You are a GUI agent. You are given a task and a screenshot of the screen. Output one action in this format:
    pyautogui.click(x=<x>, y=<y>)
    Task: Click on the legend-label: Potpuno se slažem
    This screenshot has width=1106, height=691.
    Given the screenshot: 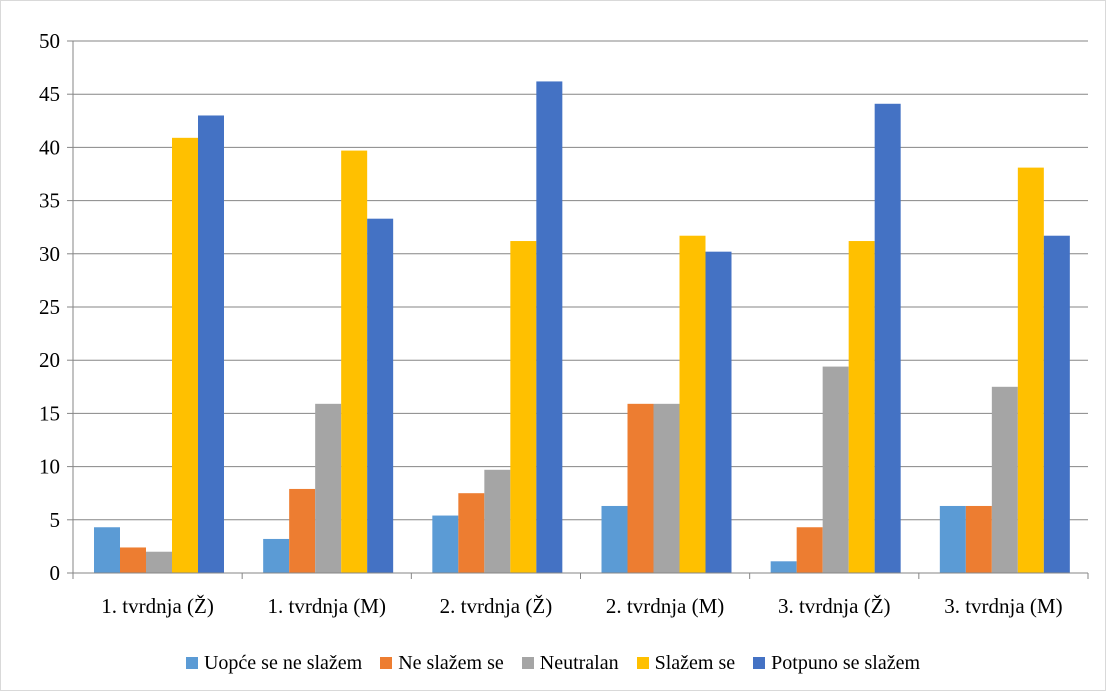 What is the action you would take?
    pyautogui.click(x=846, y=662)
    